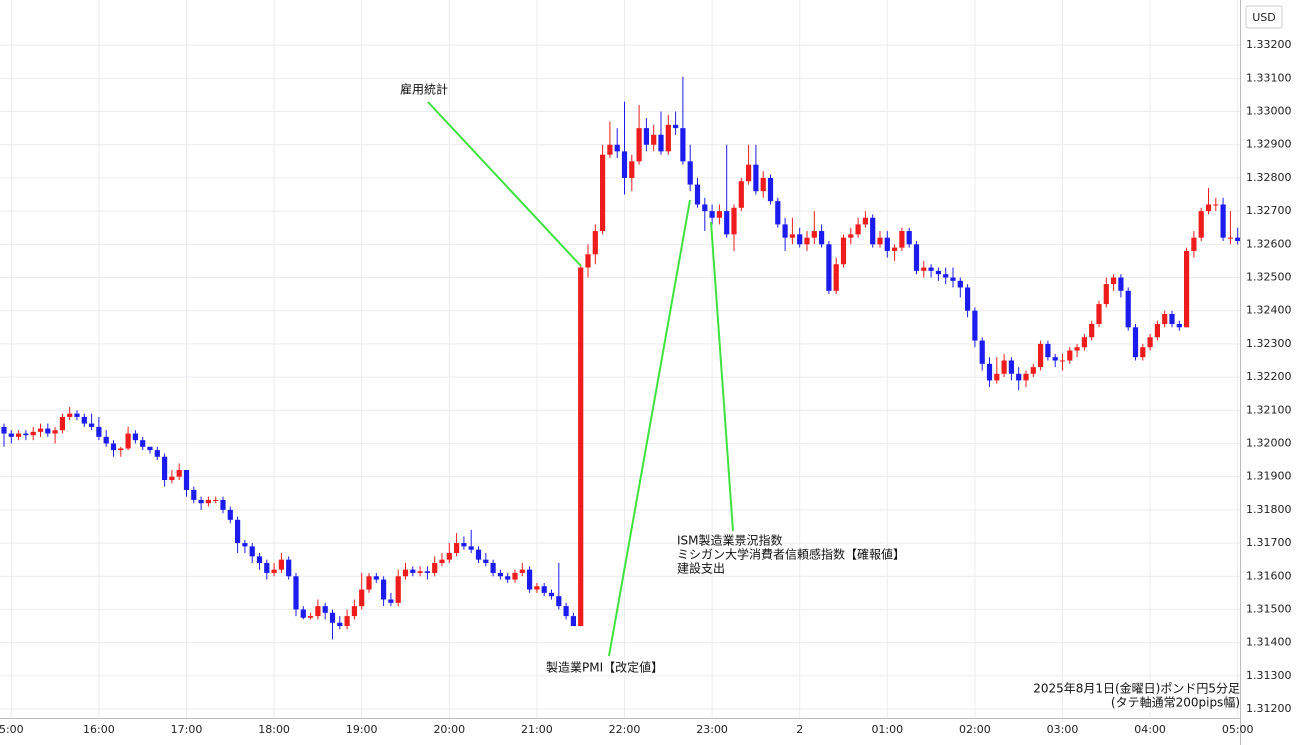 This screenshot has height=745, width=1300. What do you see at coordinates (1269, 575) in the screenshot?
I see `y-tick-label: 1.31600` at bounding box center [1269, 575].